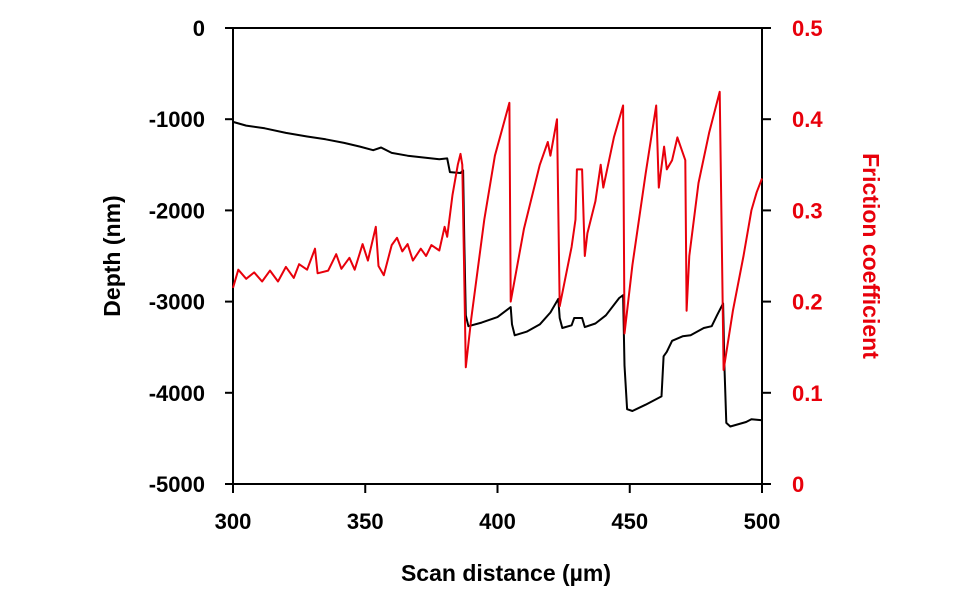 The height and width of the screenshot is (601, 962). What do you see at coordinates (807, 302) in the screenshot?
I see `right-tick-label: 0.2` at bounding box center [807, 302].